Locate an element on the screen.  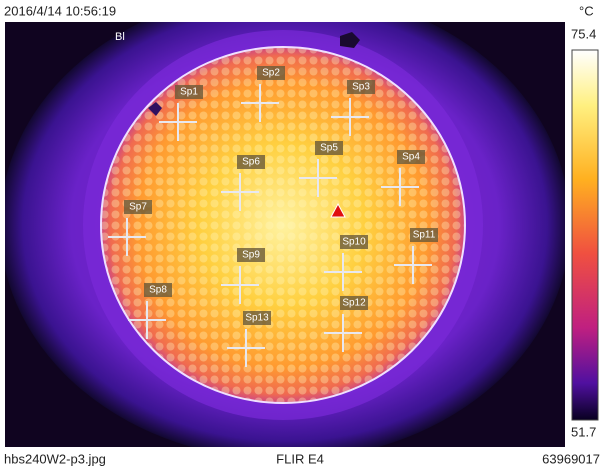
spot-label: Sp5 is located at coordinates (329, 148).